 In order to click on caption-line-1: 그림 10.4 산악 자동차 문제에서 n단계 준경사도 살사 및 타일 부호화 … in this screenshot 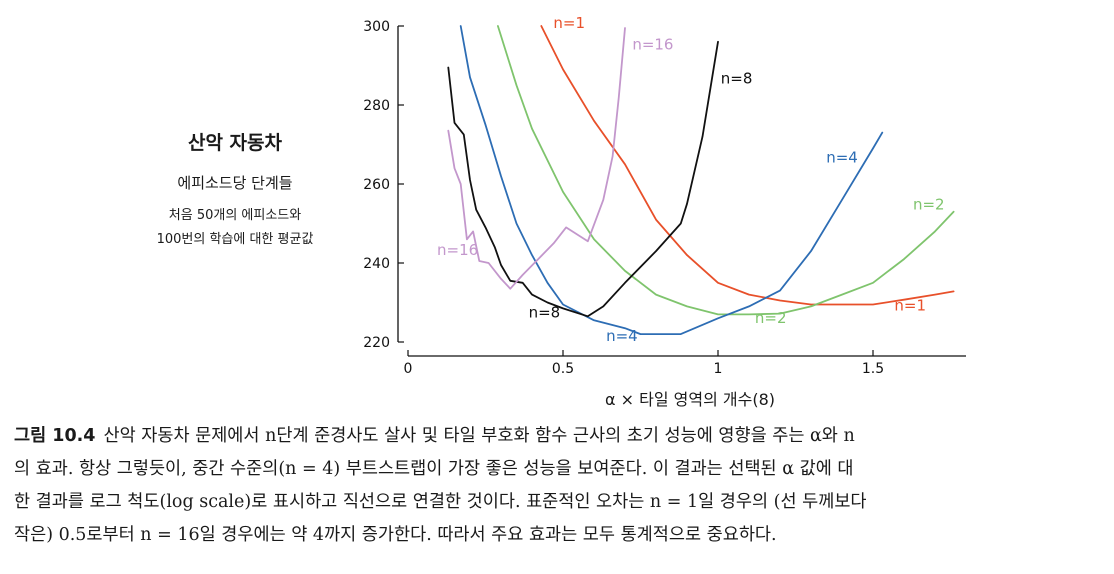, I will do `click(560, 436)`.